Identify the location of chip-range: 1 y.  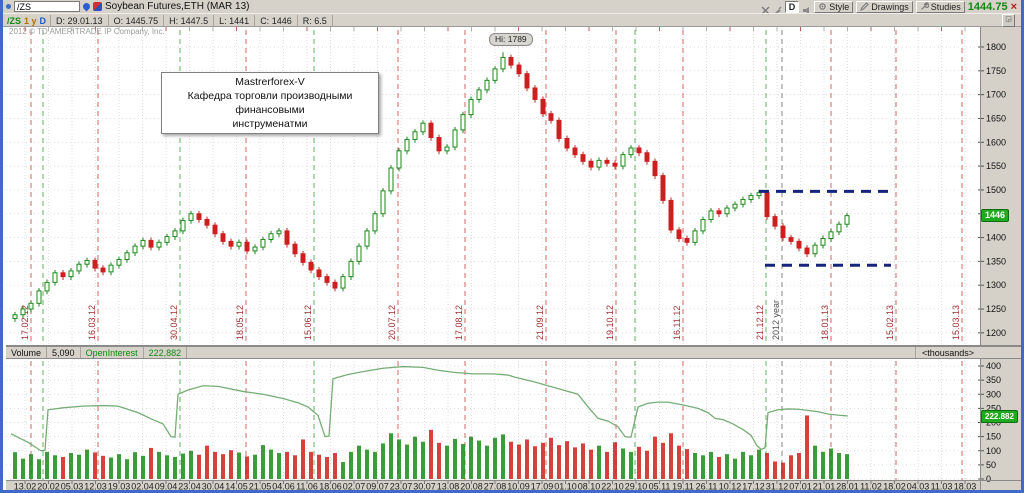
(30, 20).